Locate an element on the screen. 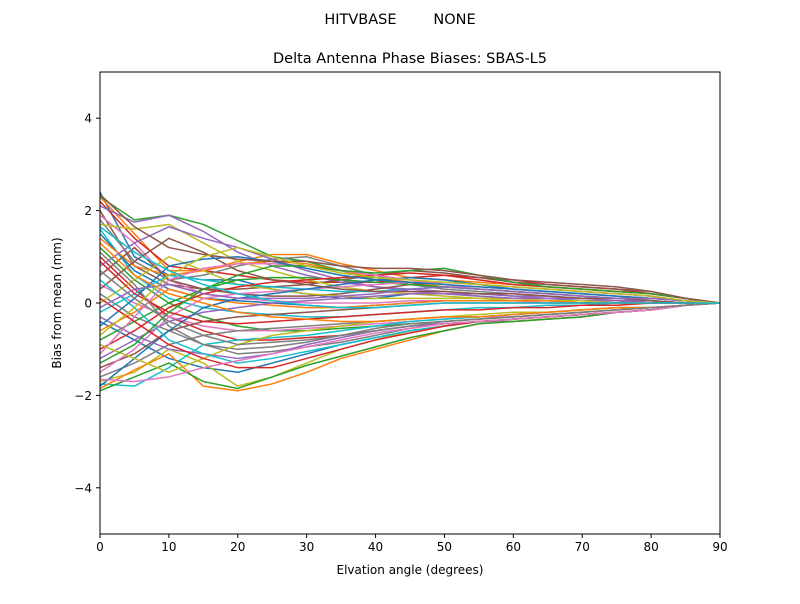  y-tick-label: −2 is located at coordinates (83, 396).